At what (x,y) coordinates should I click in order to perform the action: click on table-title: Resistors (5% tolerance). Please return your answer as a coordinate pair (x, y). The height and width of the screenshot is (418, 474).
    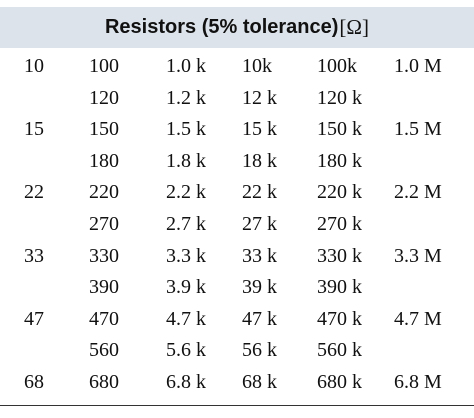
    Looking at the image, I should click on (221, 27).